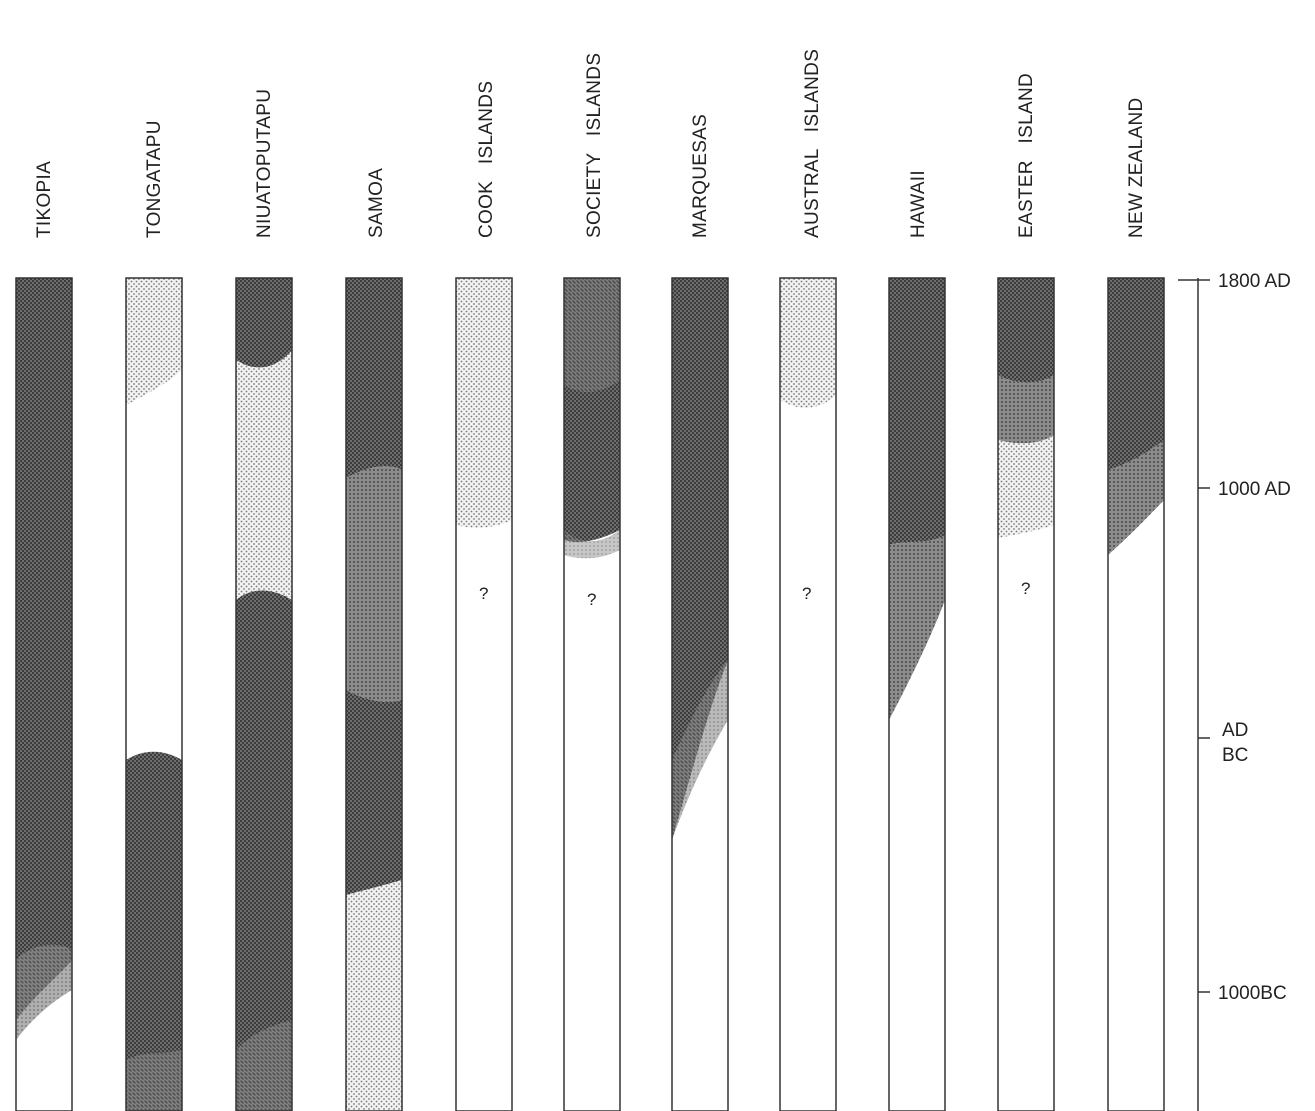 Image resolution: width=1315 pixels, height=1111 pixels. What do you see at coordinates (1136, 694) in the screenshot?
I see `column-new-zealand` at bounding box center [1136, 694].